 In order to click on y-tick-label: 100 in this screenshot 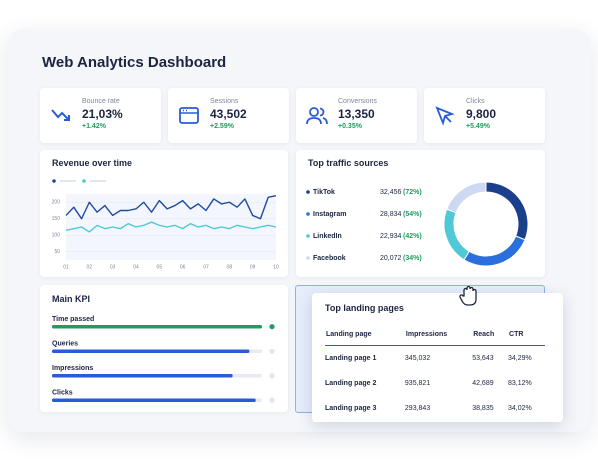, I will do `click(56, 236)`.